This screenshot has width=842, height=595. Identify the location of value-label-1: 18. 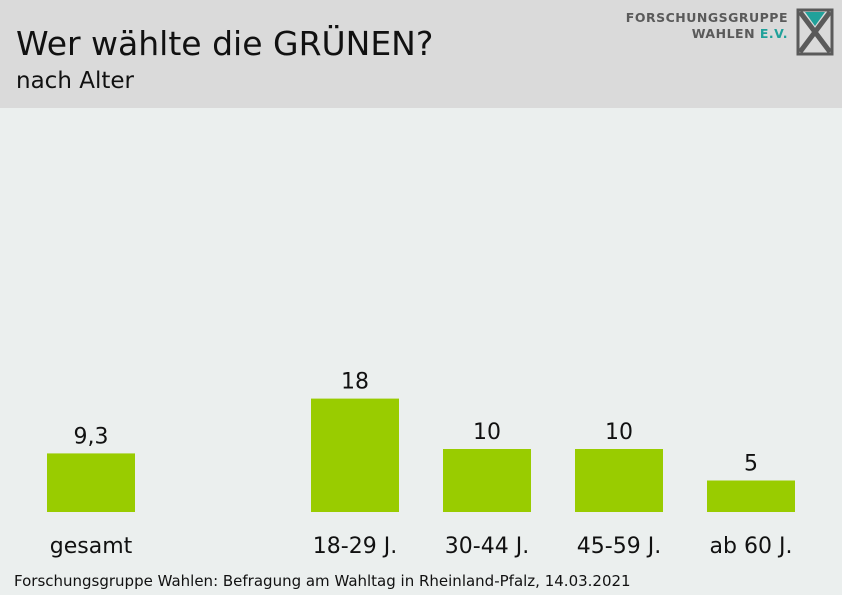
(355, 382).